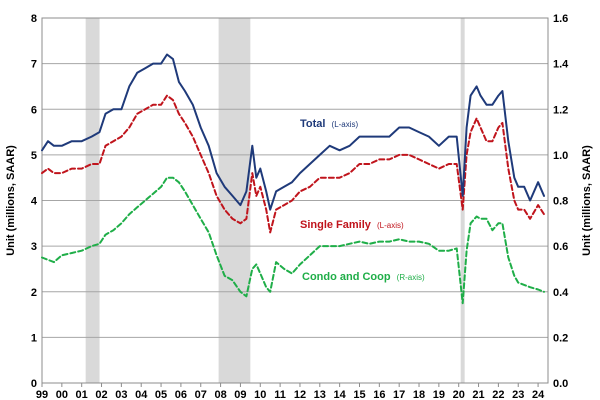 The image size is (600, 400). I want to click on annotation-single-family: Single Family (L-axis), so click(352, 225).